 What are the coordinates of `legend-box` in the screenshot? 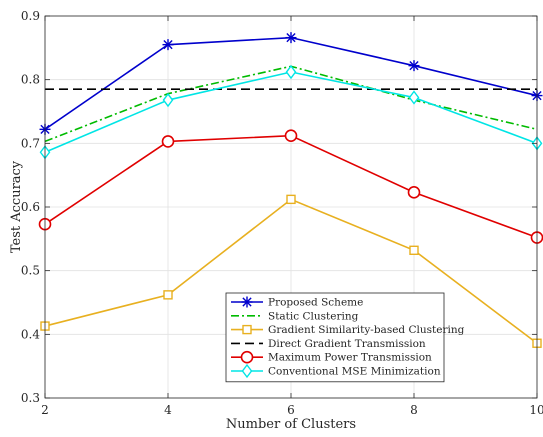 It's located at (335, 337).